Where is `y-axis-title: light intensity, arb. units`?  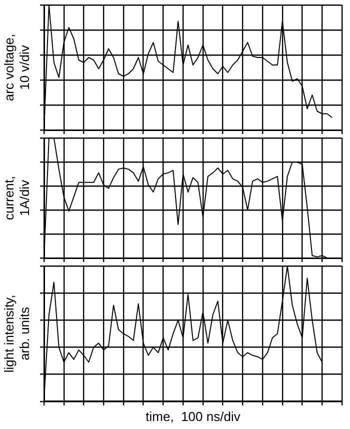
y-axis-title: light intensity, arb. units is located at coordinates (16, 333).